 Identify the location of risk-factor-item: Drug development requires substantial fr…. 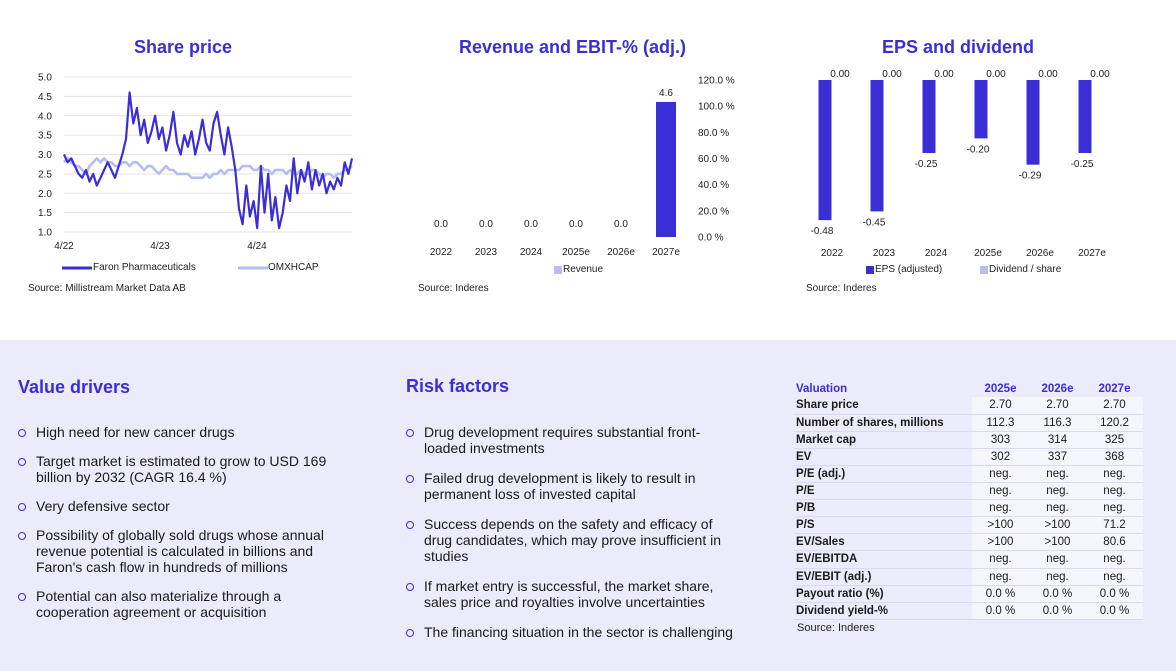
(574, 440).